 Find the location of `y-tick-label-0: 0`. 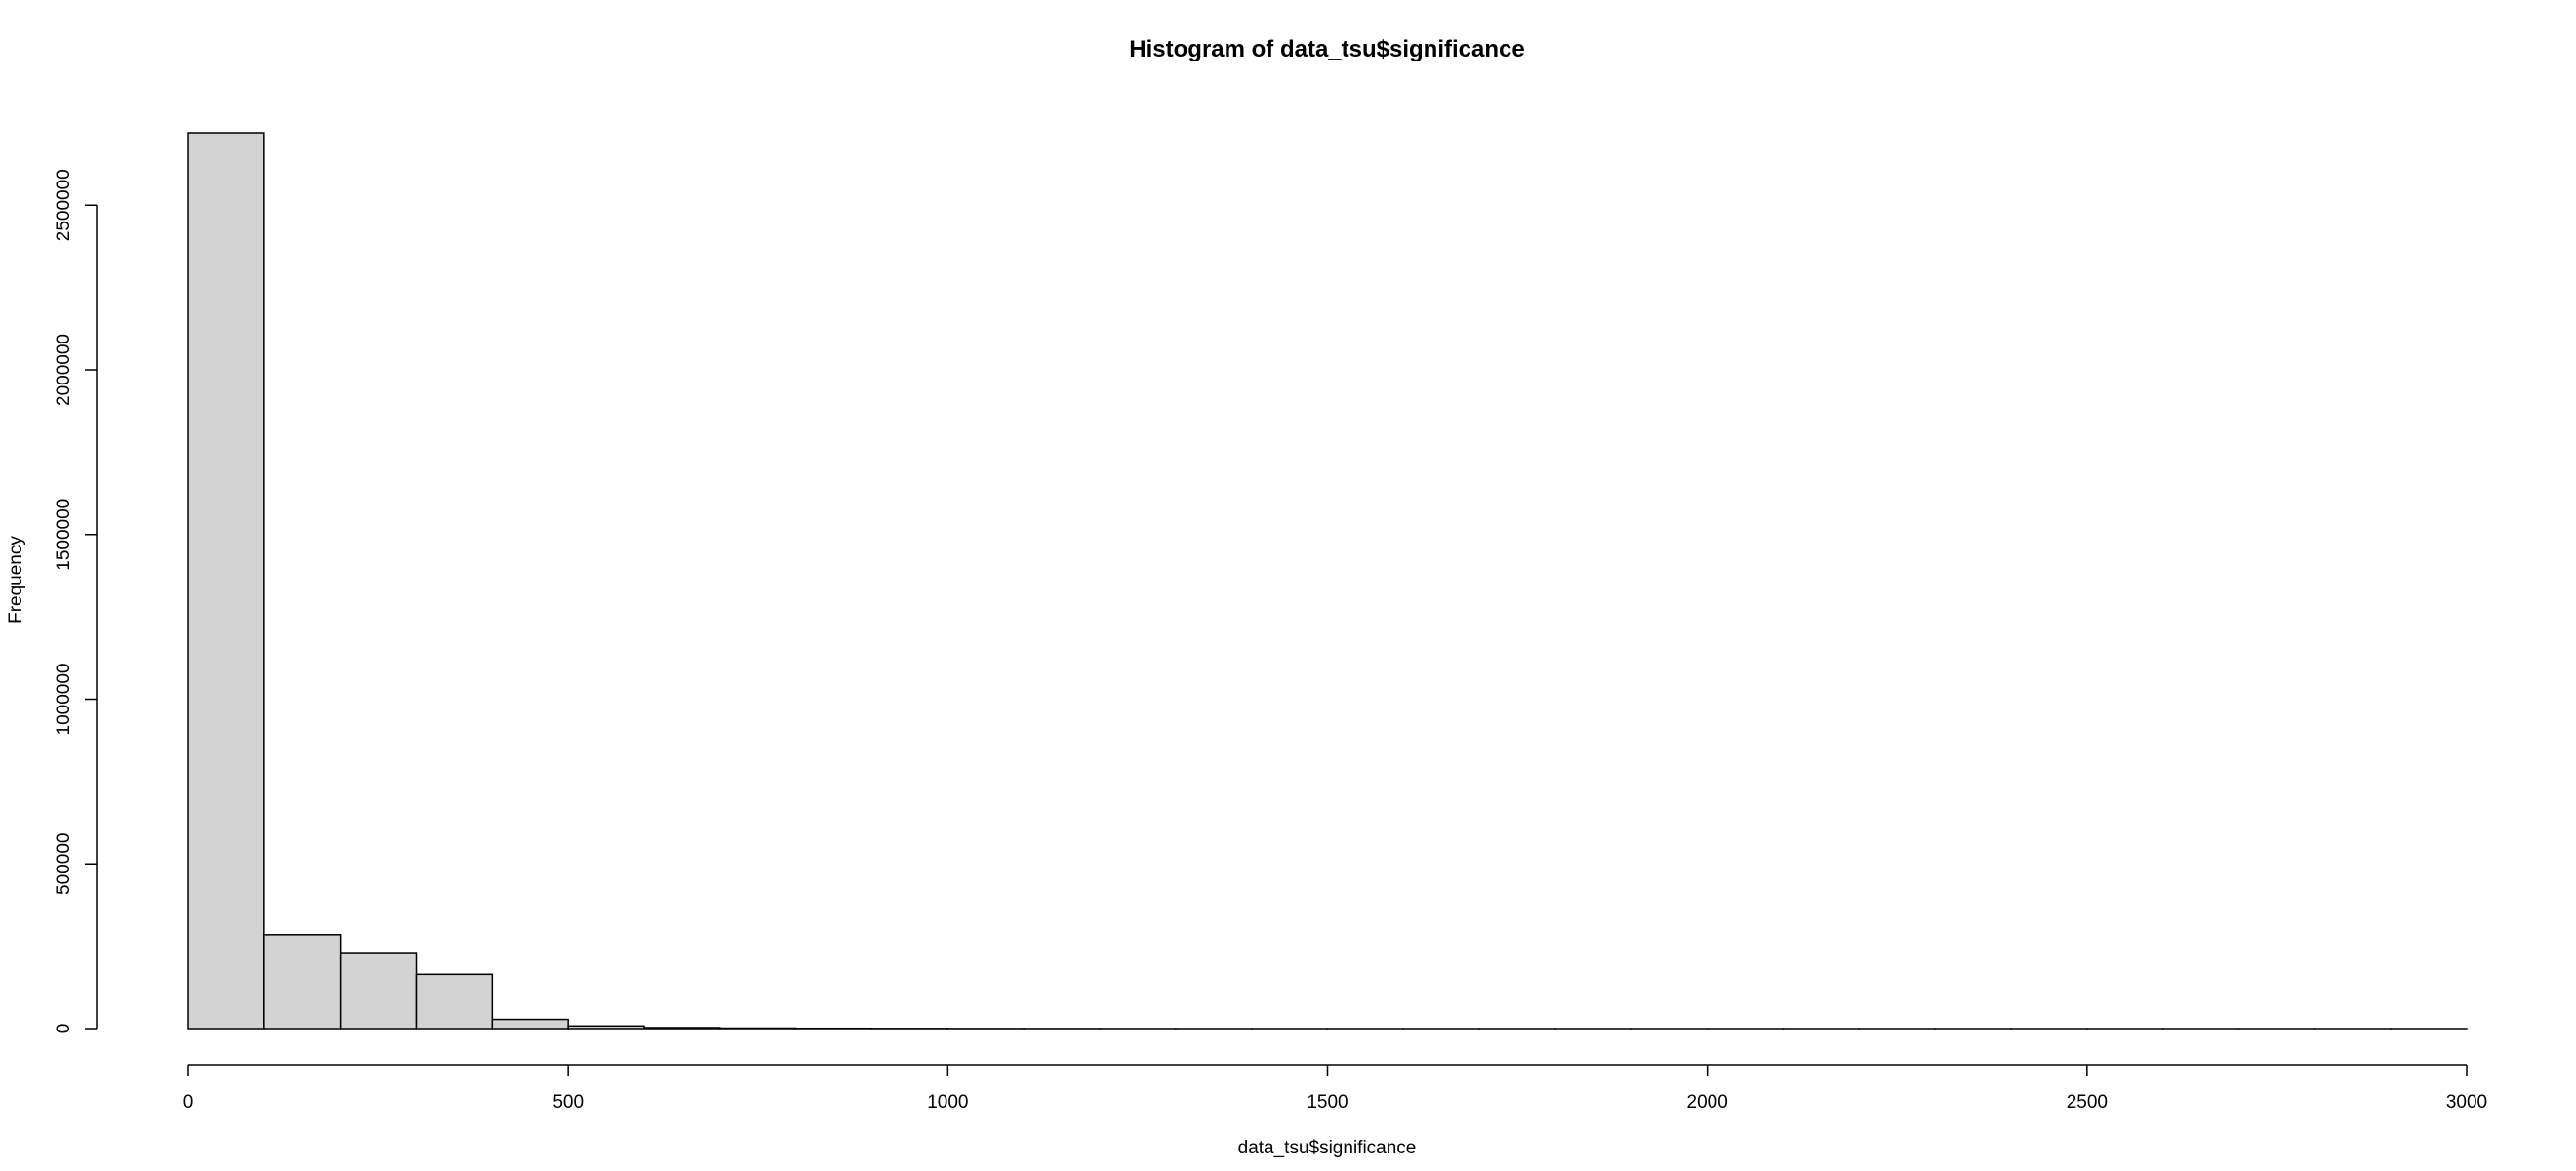

y-tick-label-0: 0 is located at coordinates (64, 1029).